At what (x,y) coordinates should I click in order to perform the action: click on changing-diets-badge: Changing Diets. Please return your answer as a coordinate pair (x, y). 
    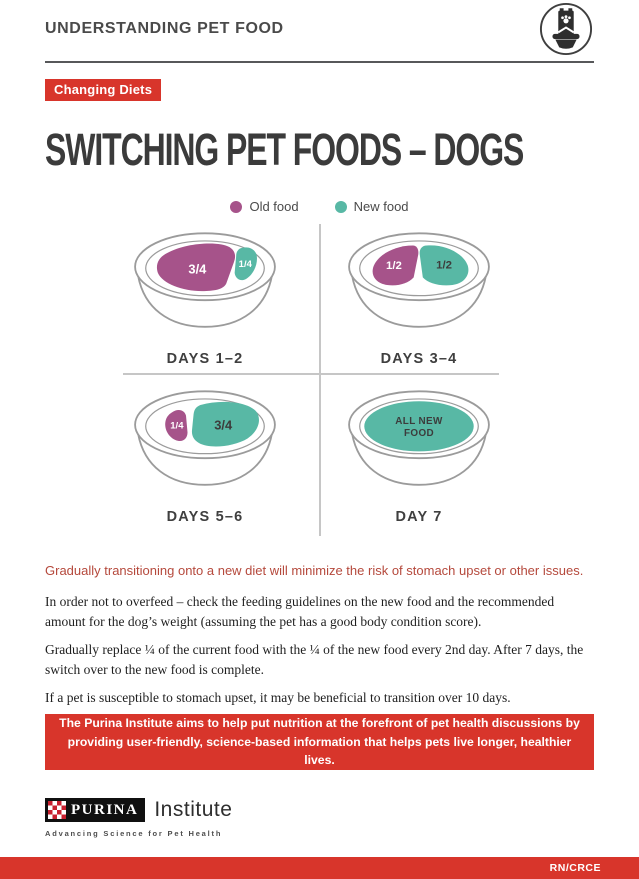
    Looking at the image, I should click on (103, 90).